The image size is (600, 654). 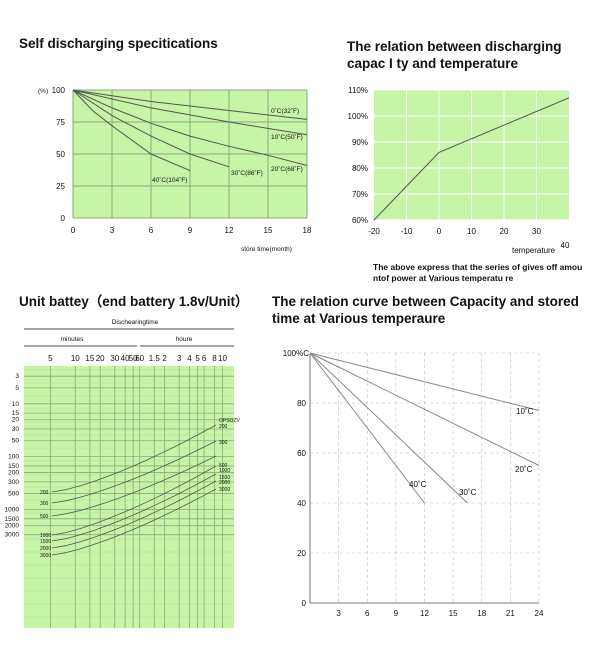 I want to click on y-tick-label: 60, so click(x=301, y=453).